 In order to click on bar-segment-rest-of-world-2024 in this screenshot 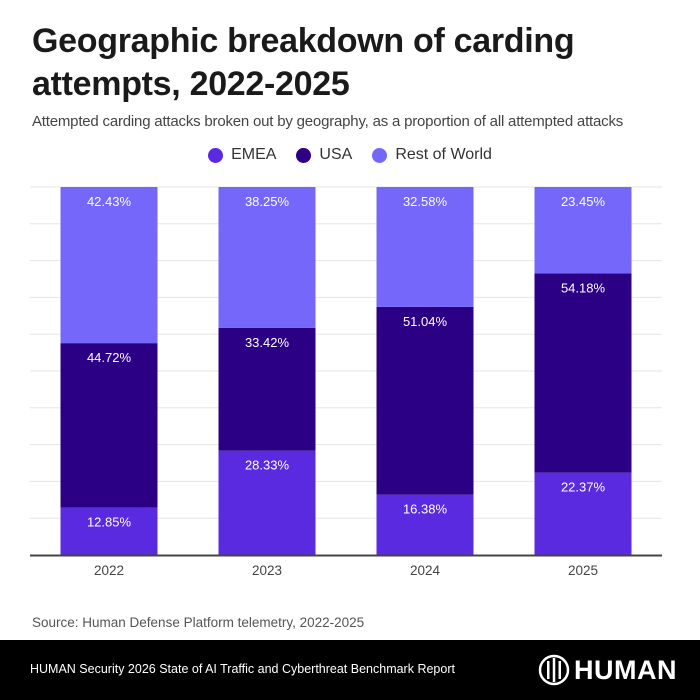, I will do `click(425, 247)`.